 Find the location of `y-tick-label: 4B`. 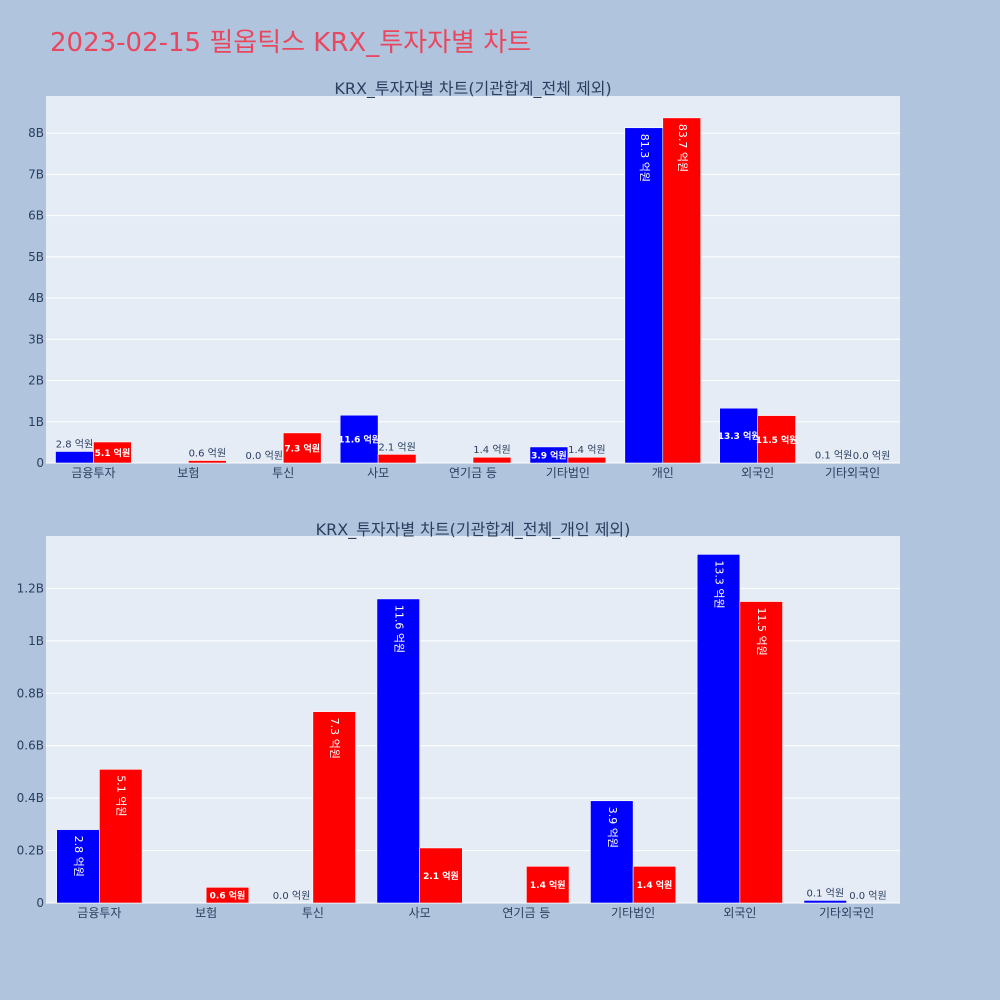

y-tick-label: 4B is located at coordinates (36, 298).